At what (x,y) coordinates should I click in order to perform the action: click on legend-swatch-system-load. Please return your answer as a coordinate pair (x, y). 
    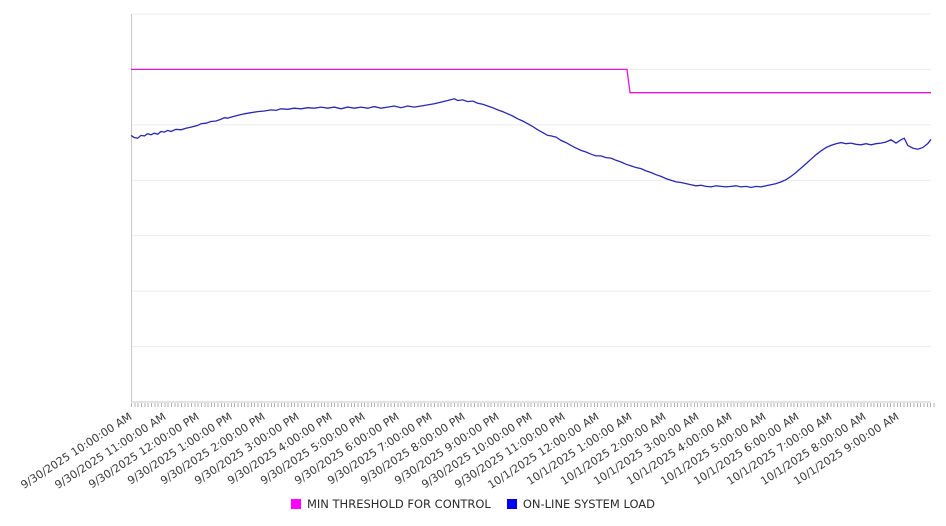
    Looking at the image, I should click on (511, 504).